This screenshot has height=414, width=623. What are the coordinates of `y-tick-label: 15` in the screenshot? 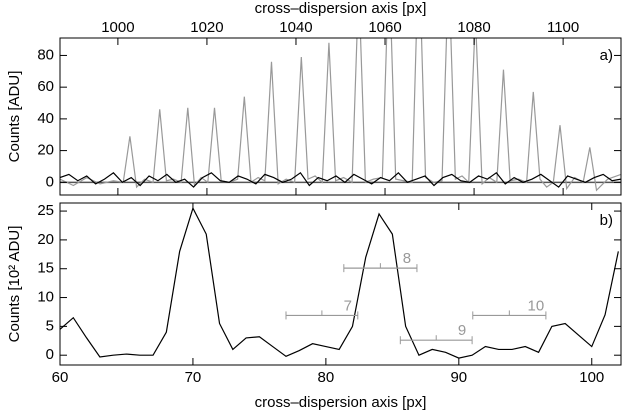 It's located at (45, 268).